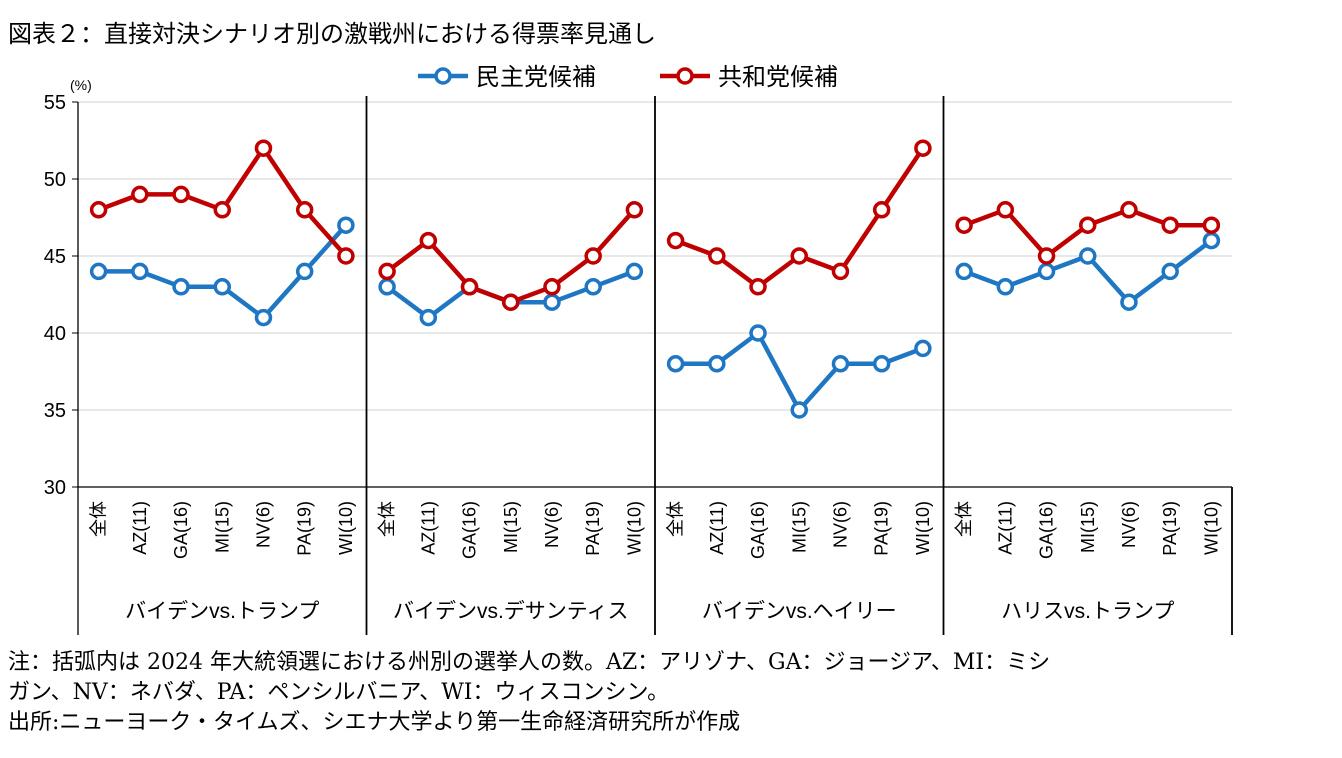 This screenshot has height=758, width=1342. Describe the element at coordinates (628, 77) in the screenshot. I see `legend: 民主党候補 共和党候補` at that location.